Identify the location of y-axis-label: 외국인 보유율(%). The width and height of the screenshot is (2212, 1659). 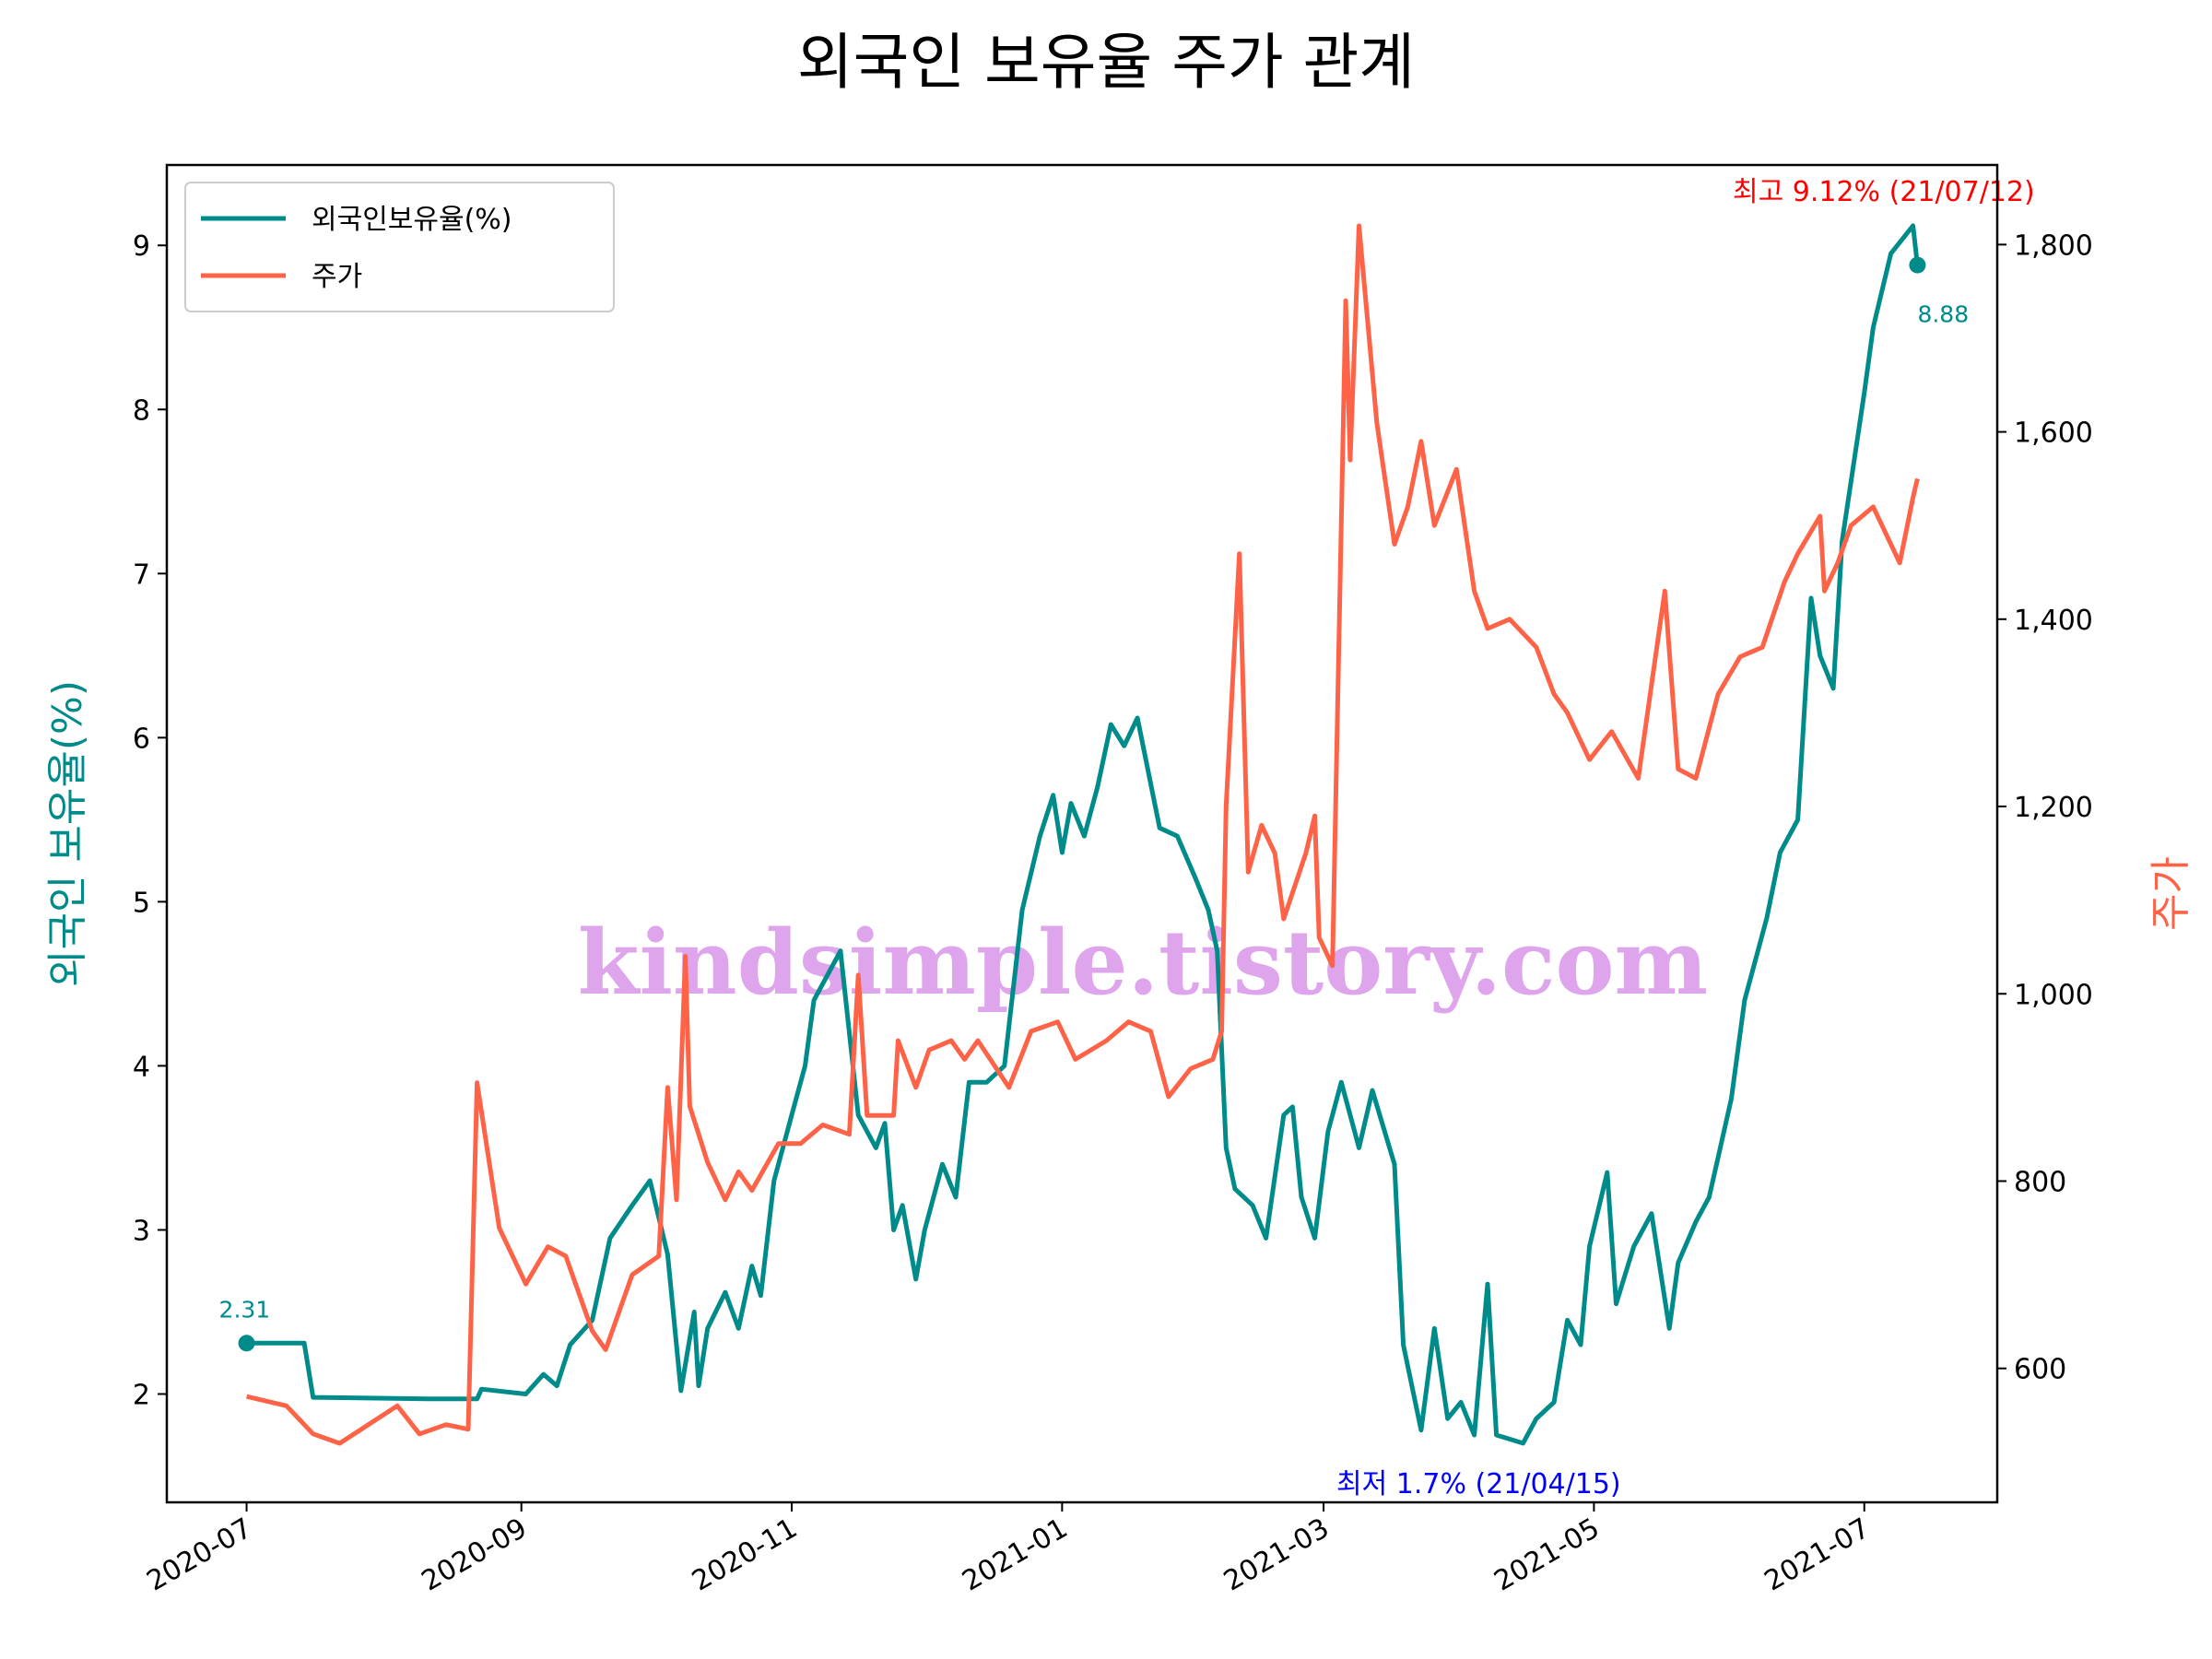
(67, 833).